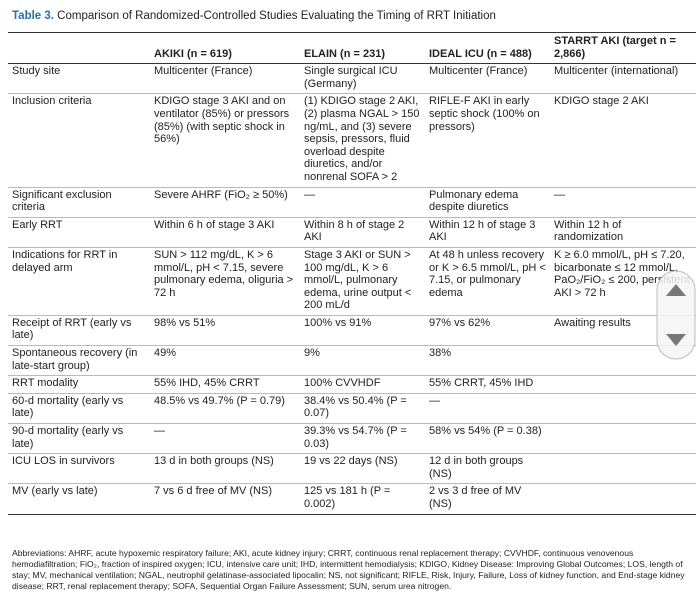 The width and height of the screenshot is (700, 600). I want to click on row-label: Study site, so click(79, 79).